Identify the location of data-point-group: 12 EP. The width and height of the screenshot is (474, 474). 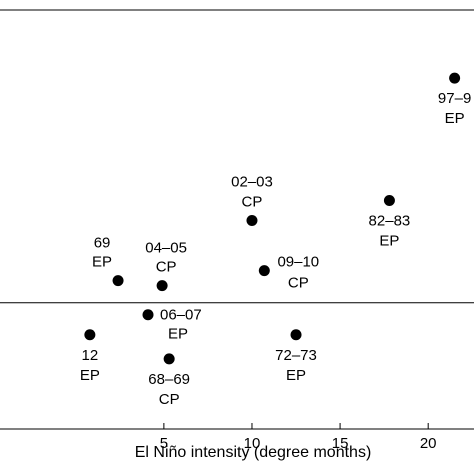
(90, 356).